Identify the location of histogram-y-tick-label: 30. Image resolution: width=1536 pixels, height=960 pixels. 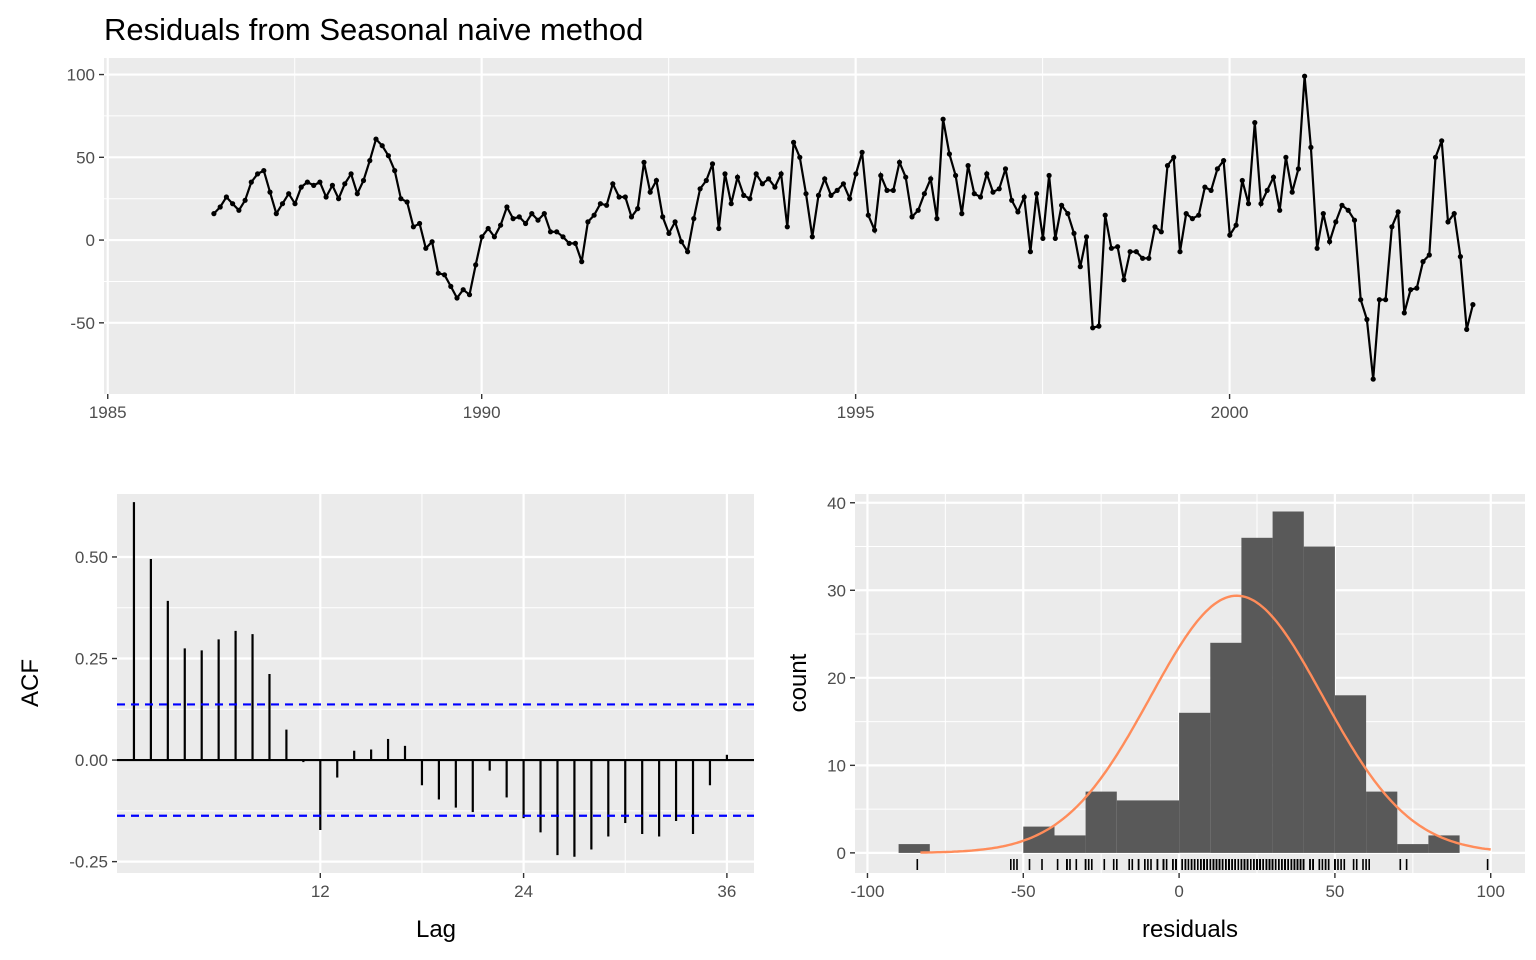
(836, 590).